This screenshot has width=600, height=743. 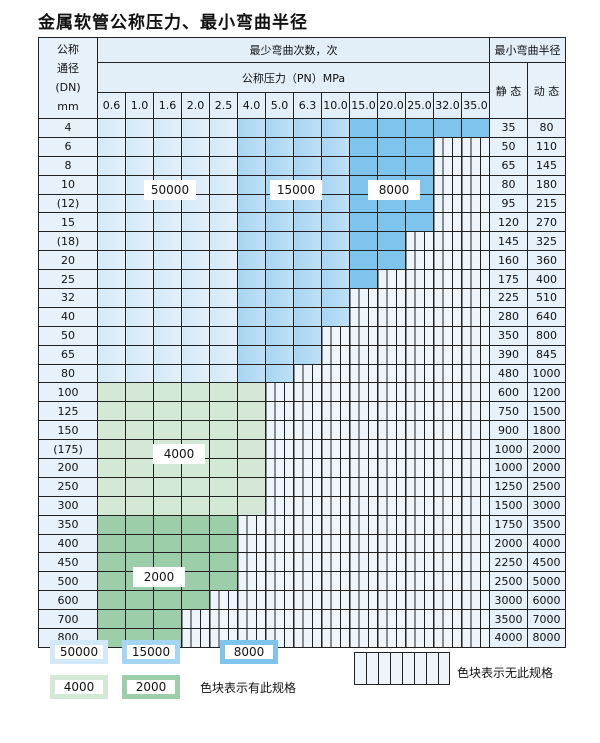 What do you see at coordinates (546, 165) in the screenshot?
I see `dynamic-radius-cell: 145` at bounding box center [546, 165].